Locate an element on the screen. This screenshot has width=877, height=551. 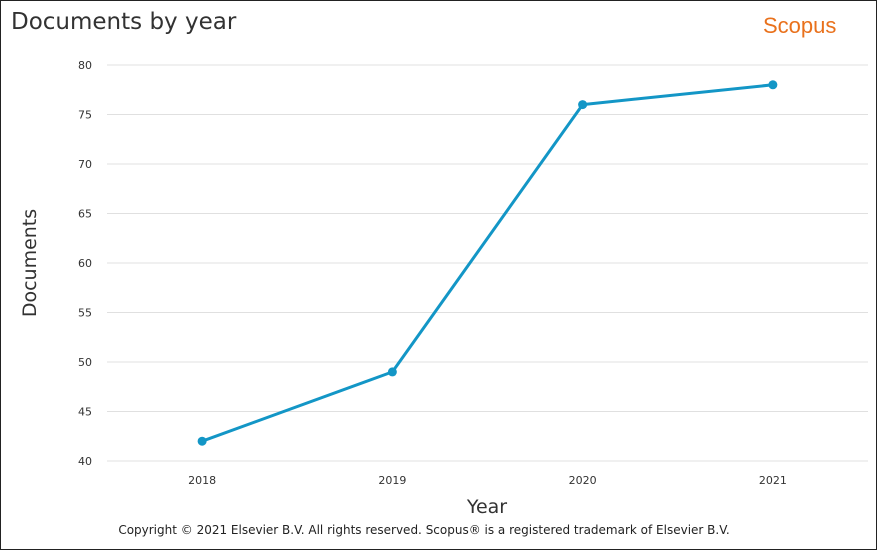
y-tick-label: 65 is located at coordinates (85, 214).